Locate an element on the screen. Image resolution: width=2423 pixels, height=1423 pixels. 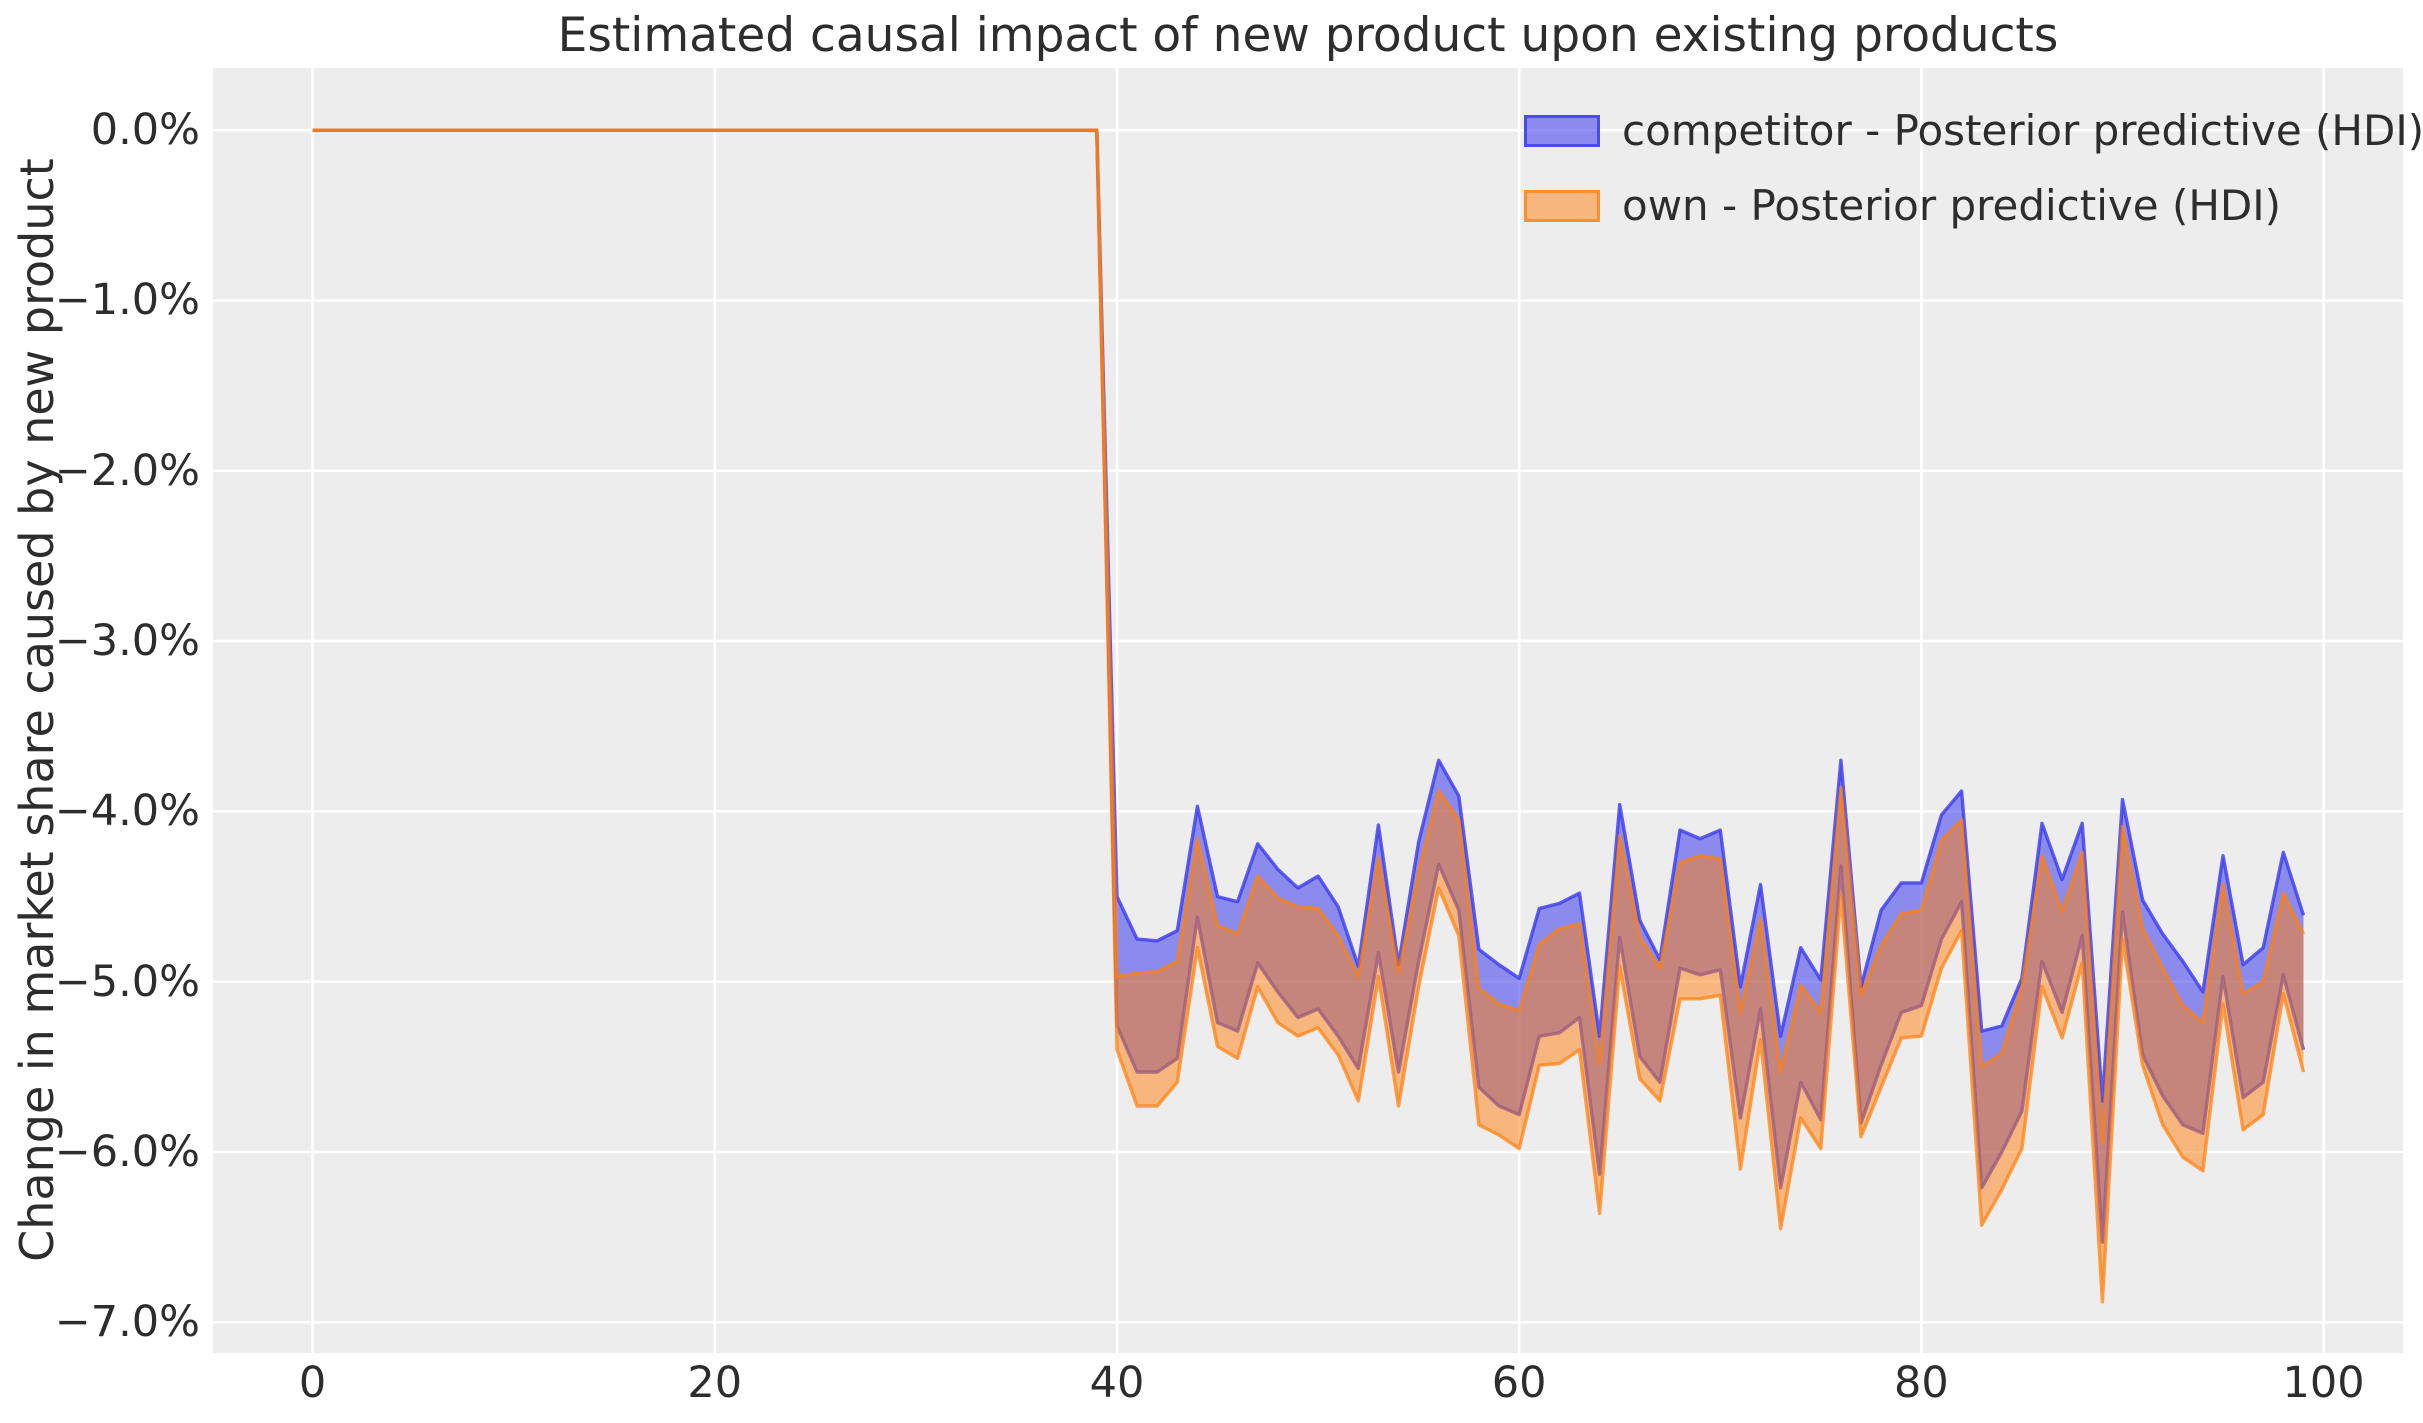
y-tick-label: −3.0% is located at coordinates (127, 641).